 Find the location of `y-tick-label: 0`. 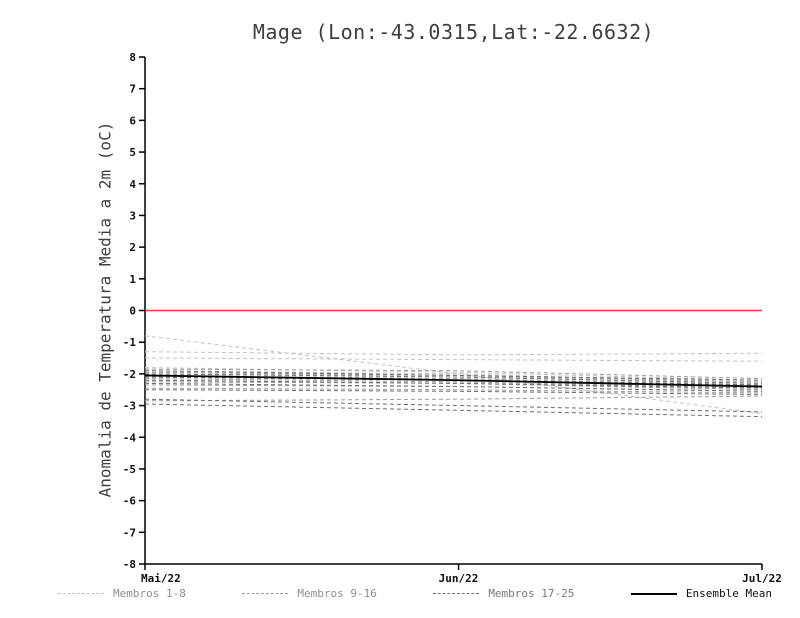

y-tick-label: 0 is located at coordinates (132, 311).